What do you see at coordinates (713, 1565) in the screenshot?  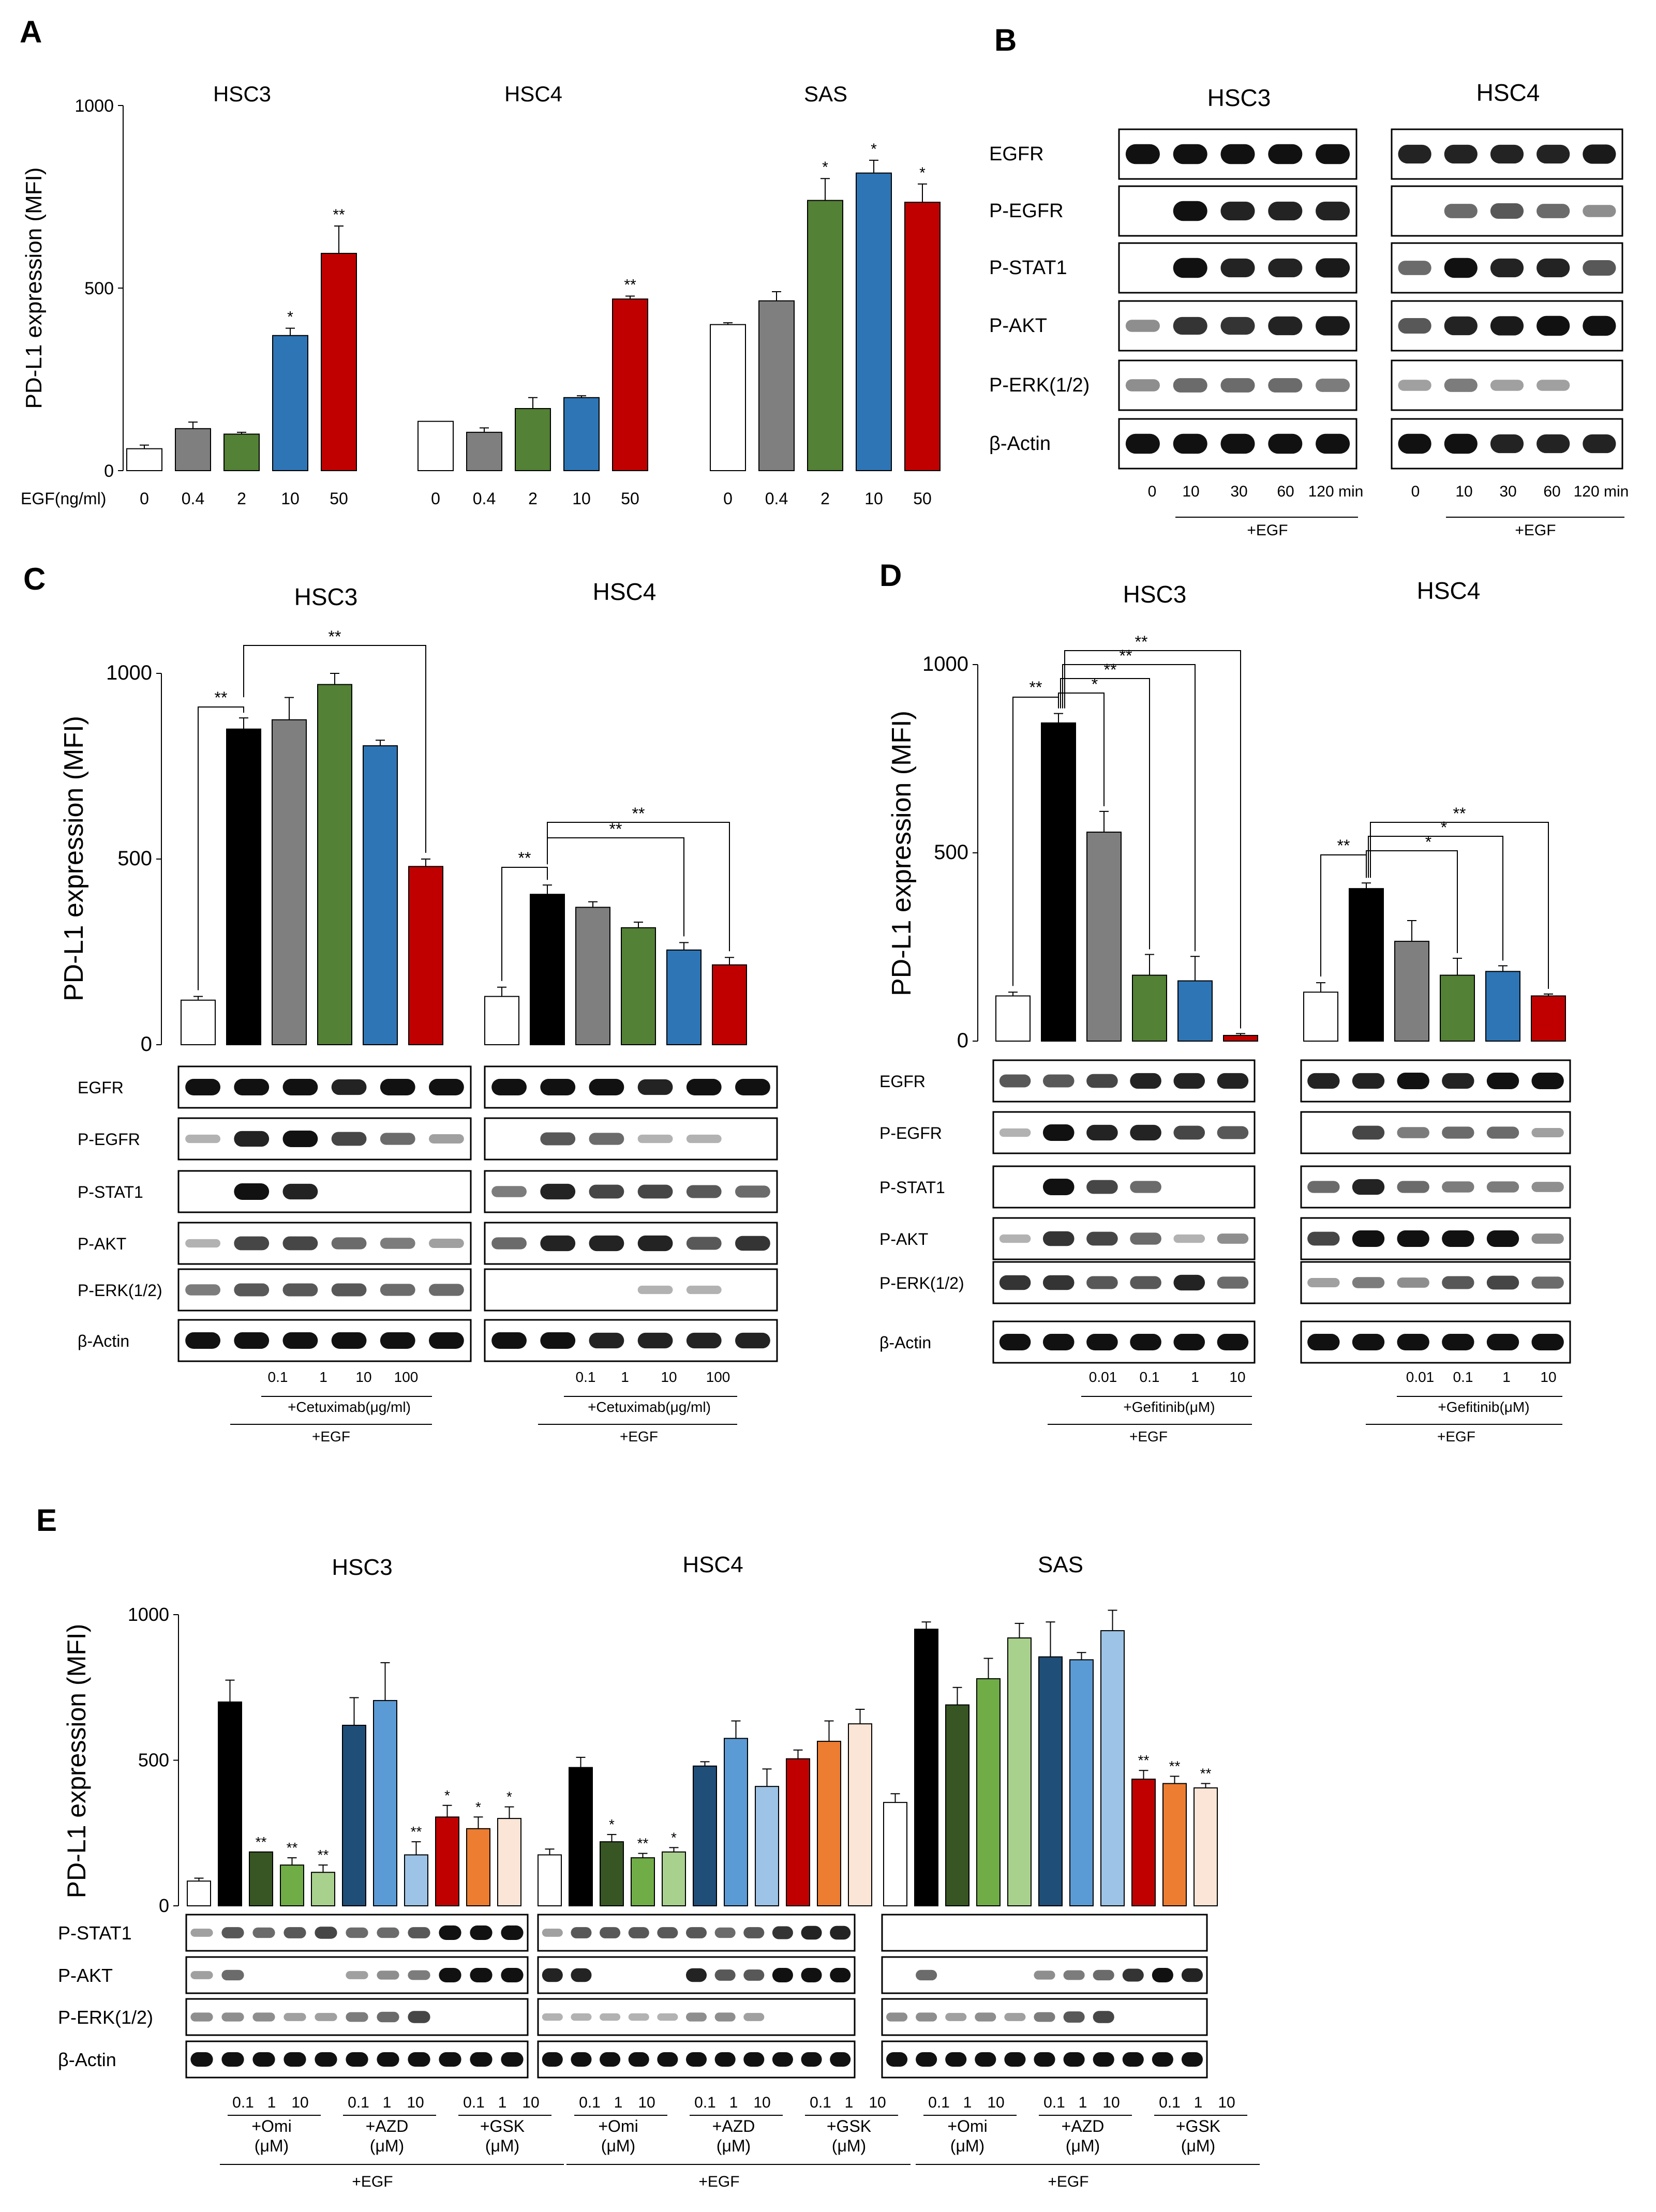 I see `e-group-title-1: HSC4` at bounding box center [713, 1565].